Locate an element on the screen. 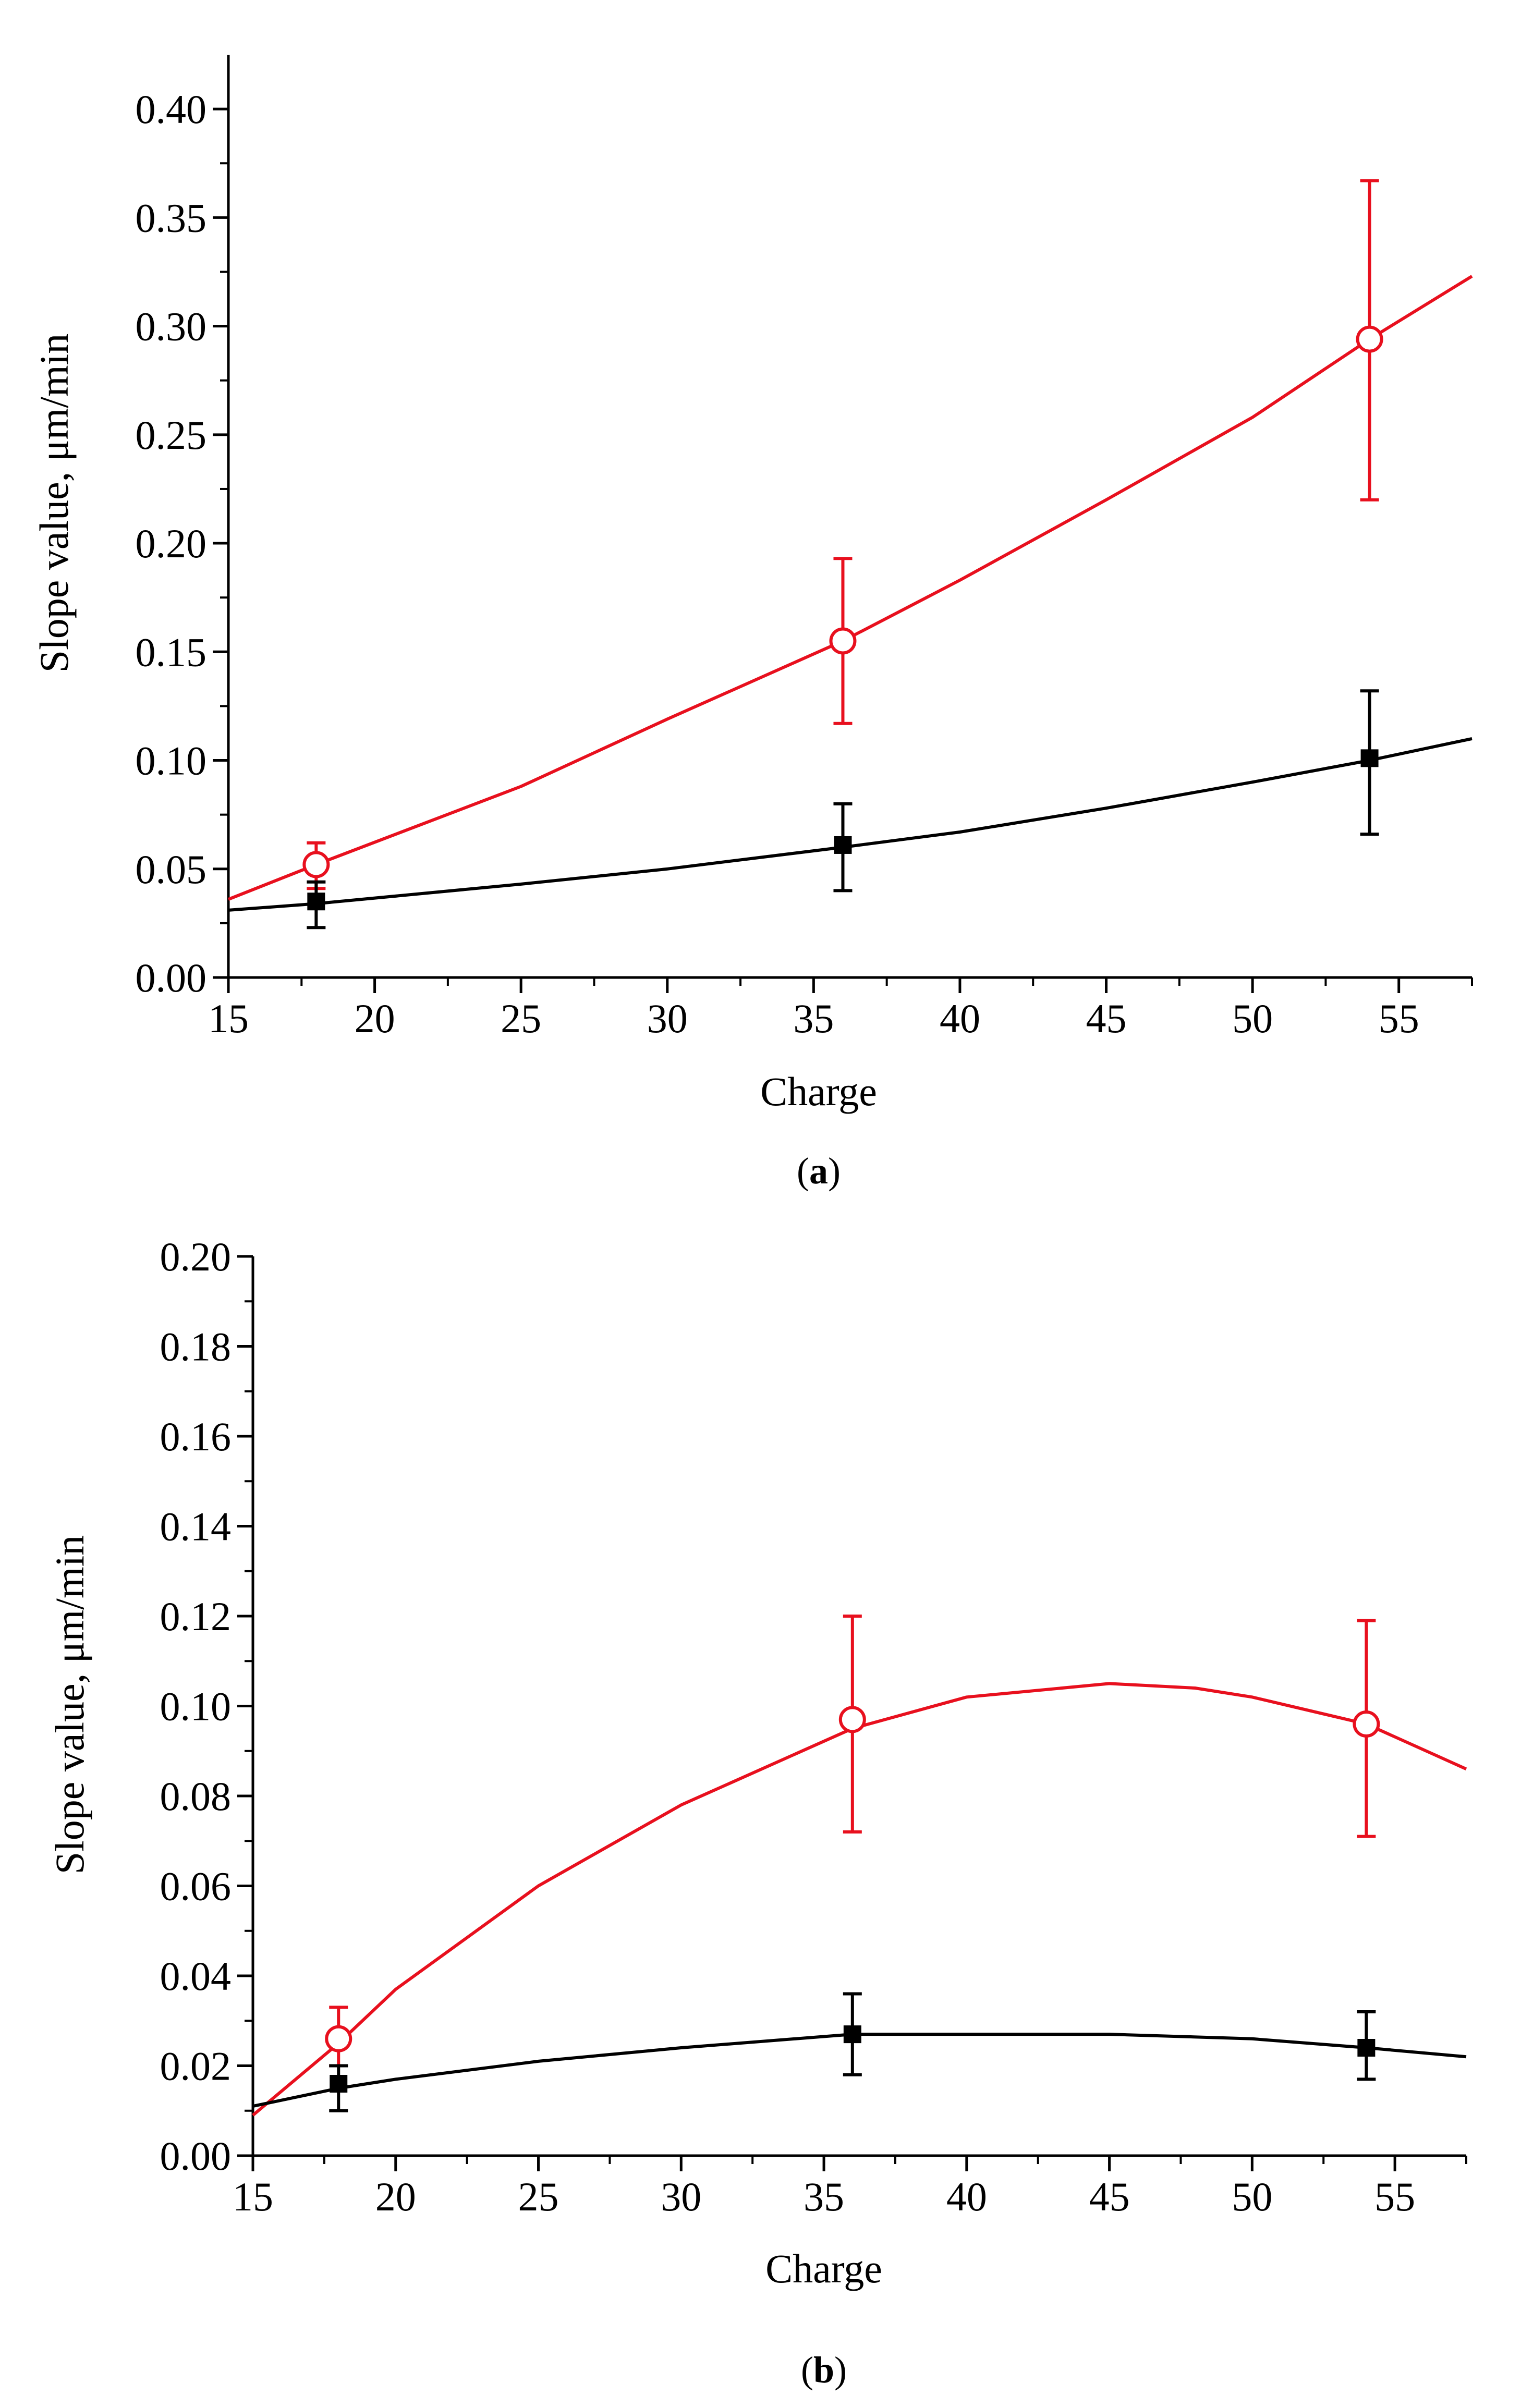 This screenshot has height=2408, width=1521. y-tick-label: 0.14 is located at coordinates (196, 1527).